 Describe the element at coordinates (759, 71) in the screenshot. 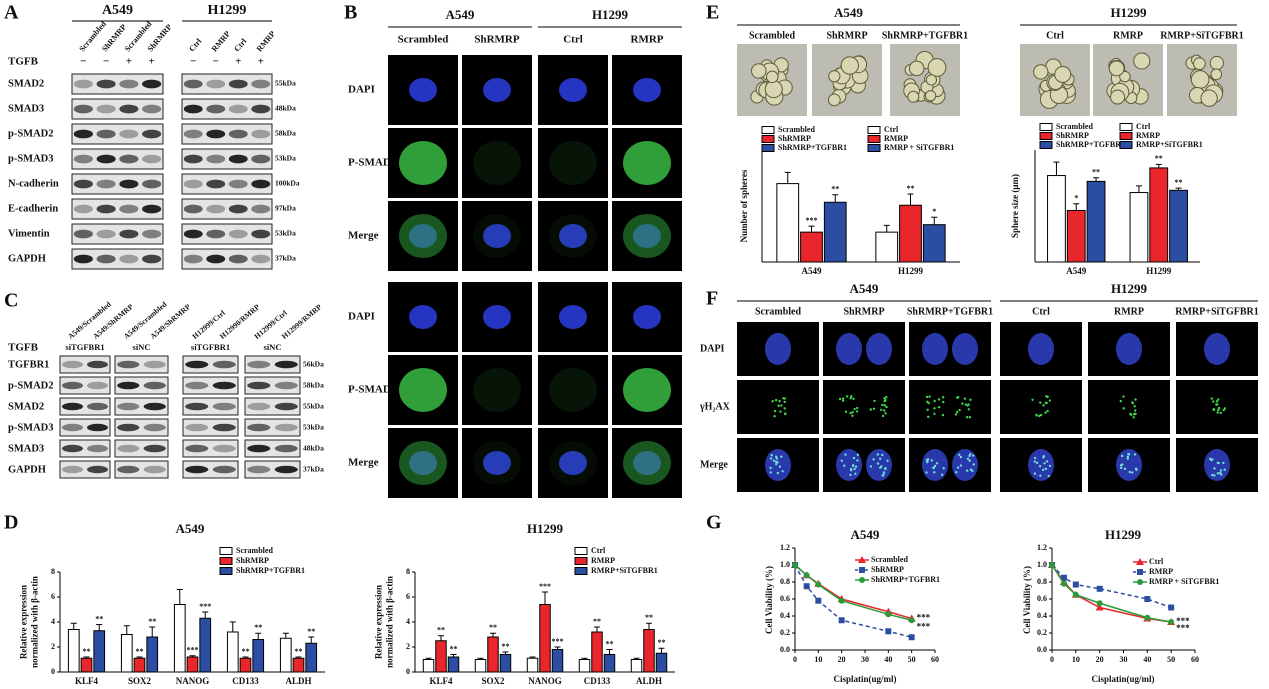

I see `sphere-cell` at that location.